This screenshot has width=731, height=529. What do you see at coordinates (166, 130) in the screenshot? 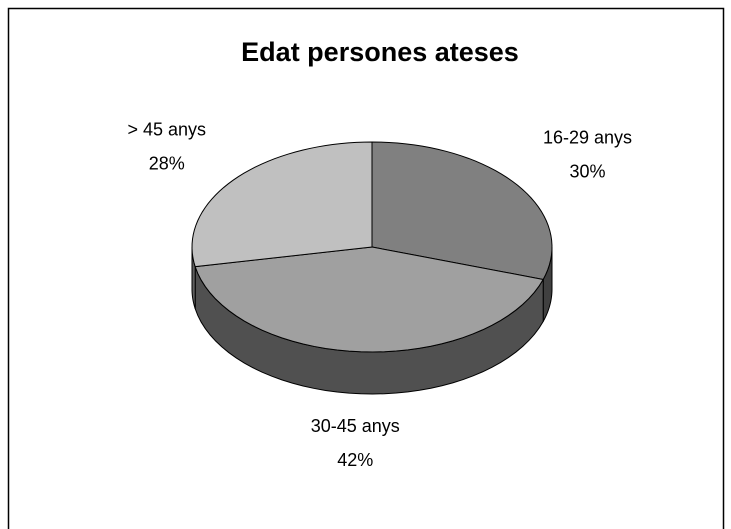
I see `slice-label: > 45 anys` at bounding box center [166, 130].